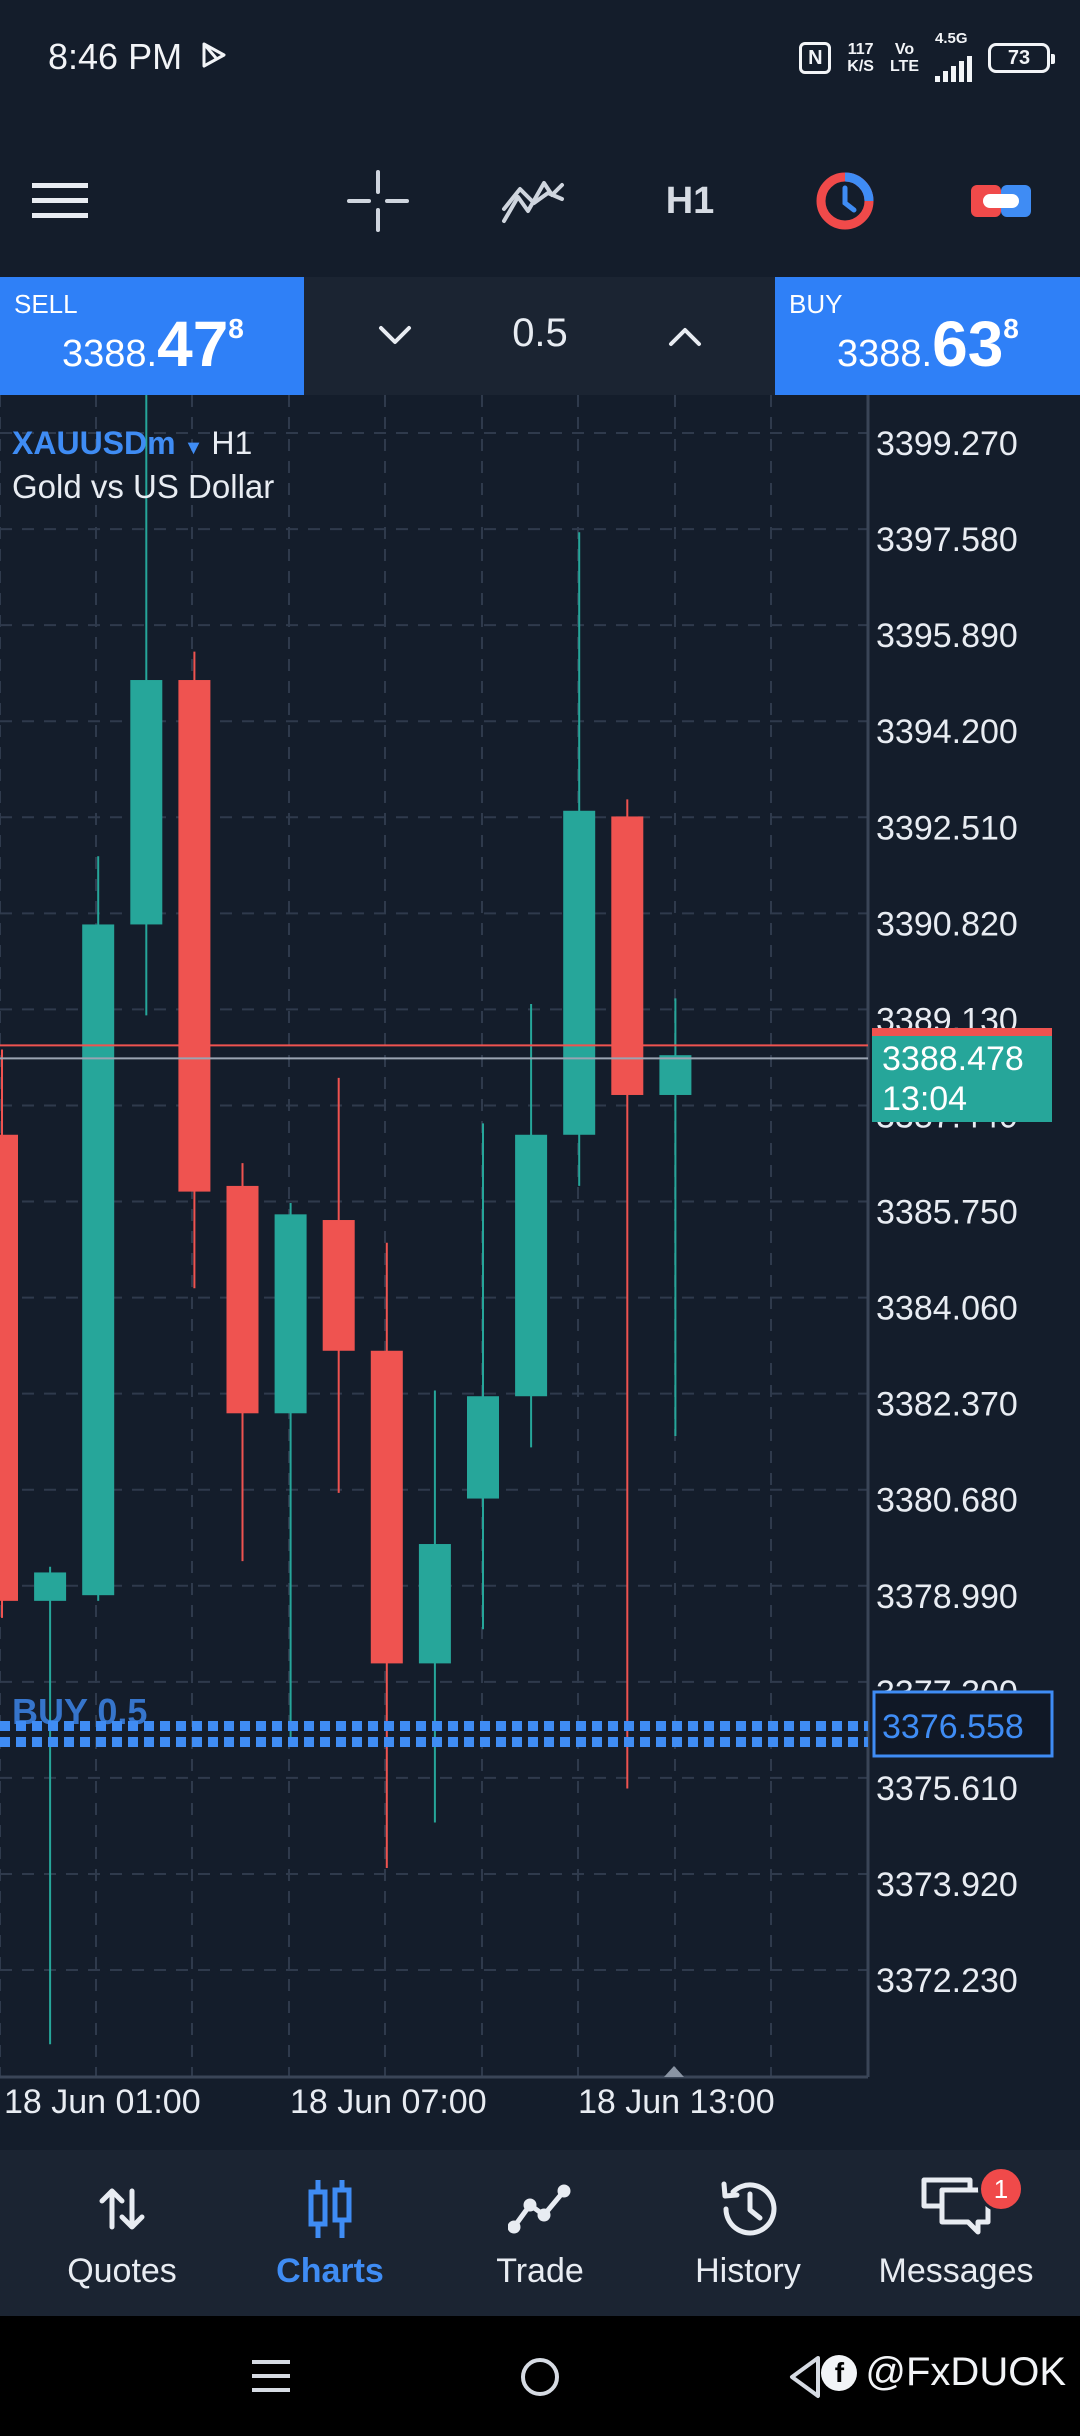 This screenshot has height=2436, width=1080. I want to click on messages-icon, so click(956, 2209).